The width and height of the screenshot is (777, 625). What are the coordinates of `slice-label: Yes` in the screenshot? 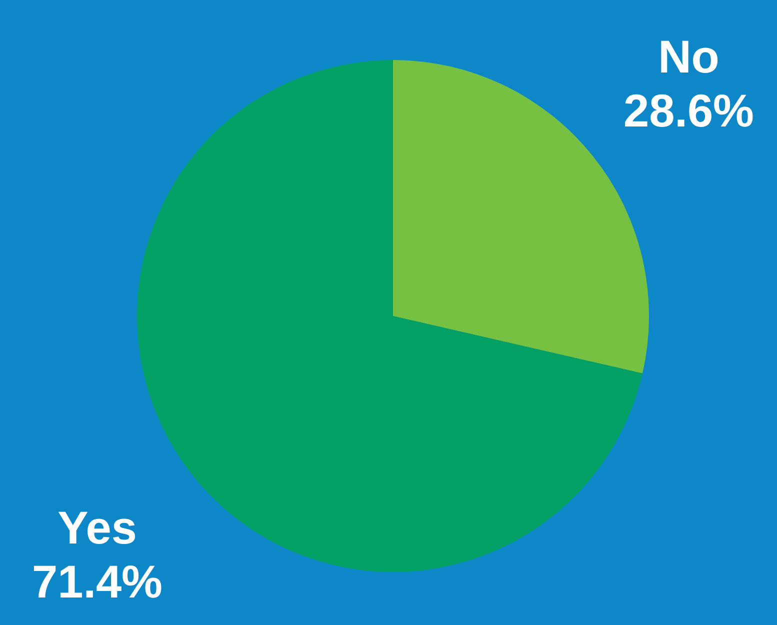 It's located at (97, 527).